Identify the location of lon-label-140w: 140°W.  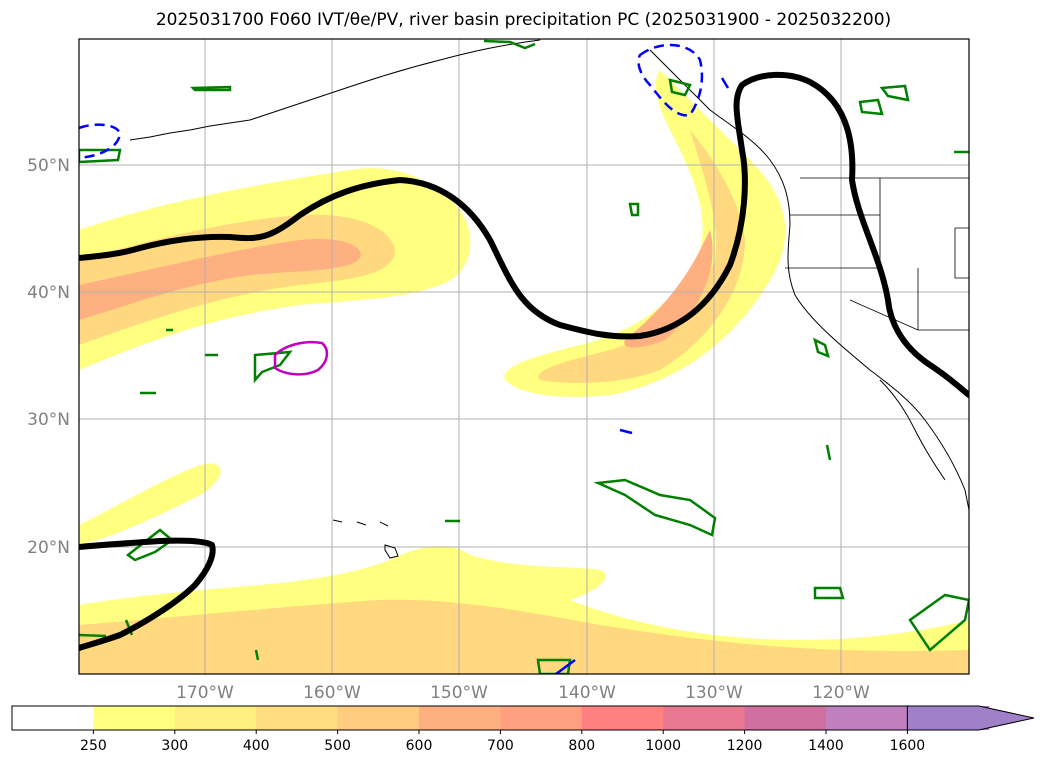
(587, 693).